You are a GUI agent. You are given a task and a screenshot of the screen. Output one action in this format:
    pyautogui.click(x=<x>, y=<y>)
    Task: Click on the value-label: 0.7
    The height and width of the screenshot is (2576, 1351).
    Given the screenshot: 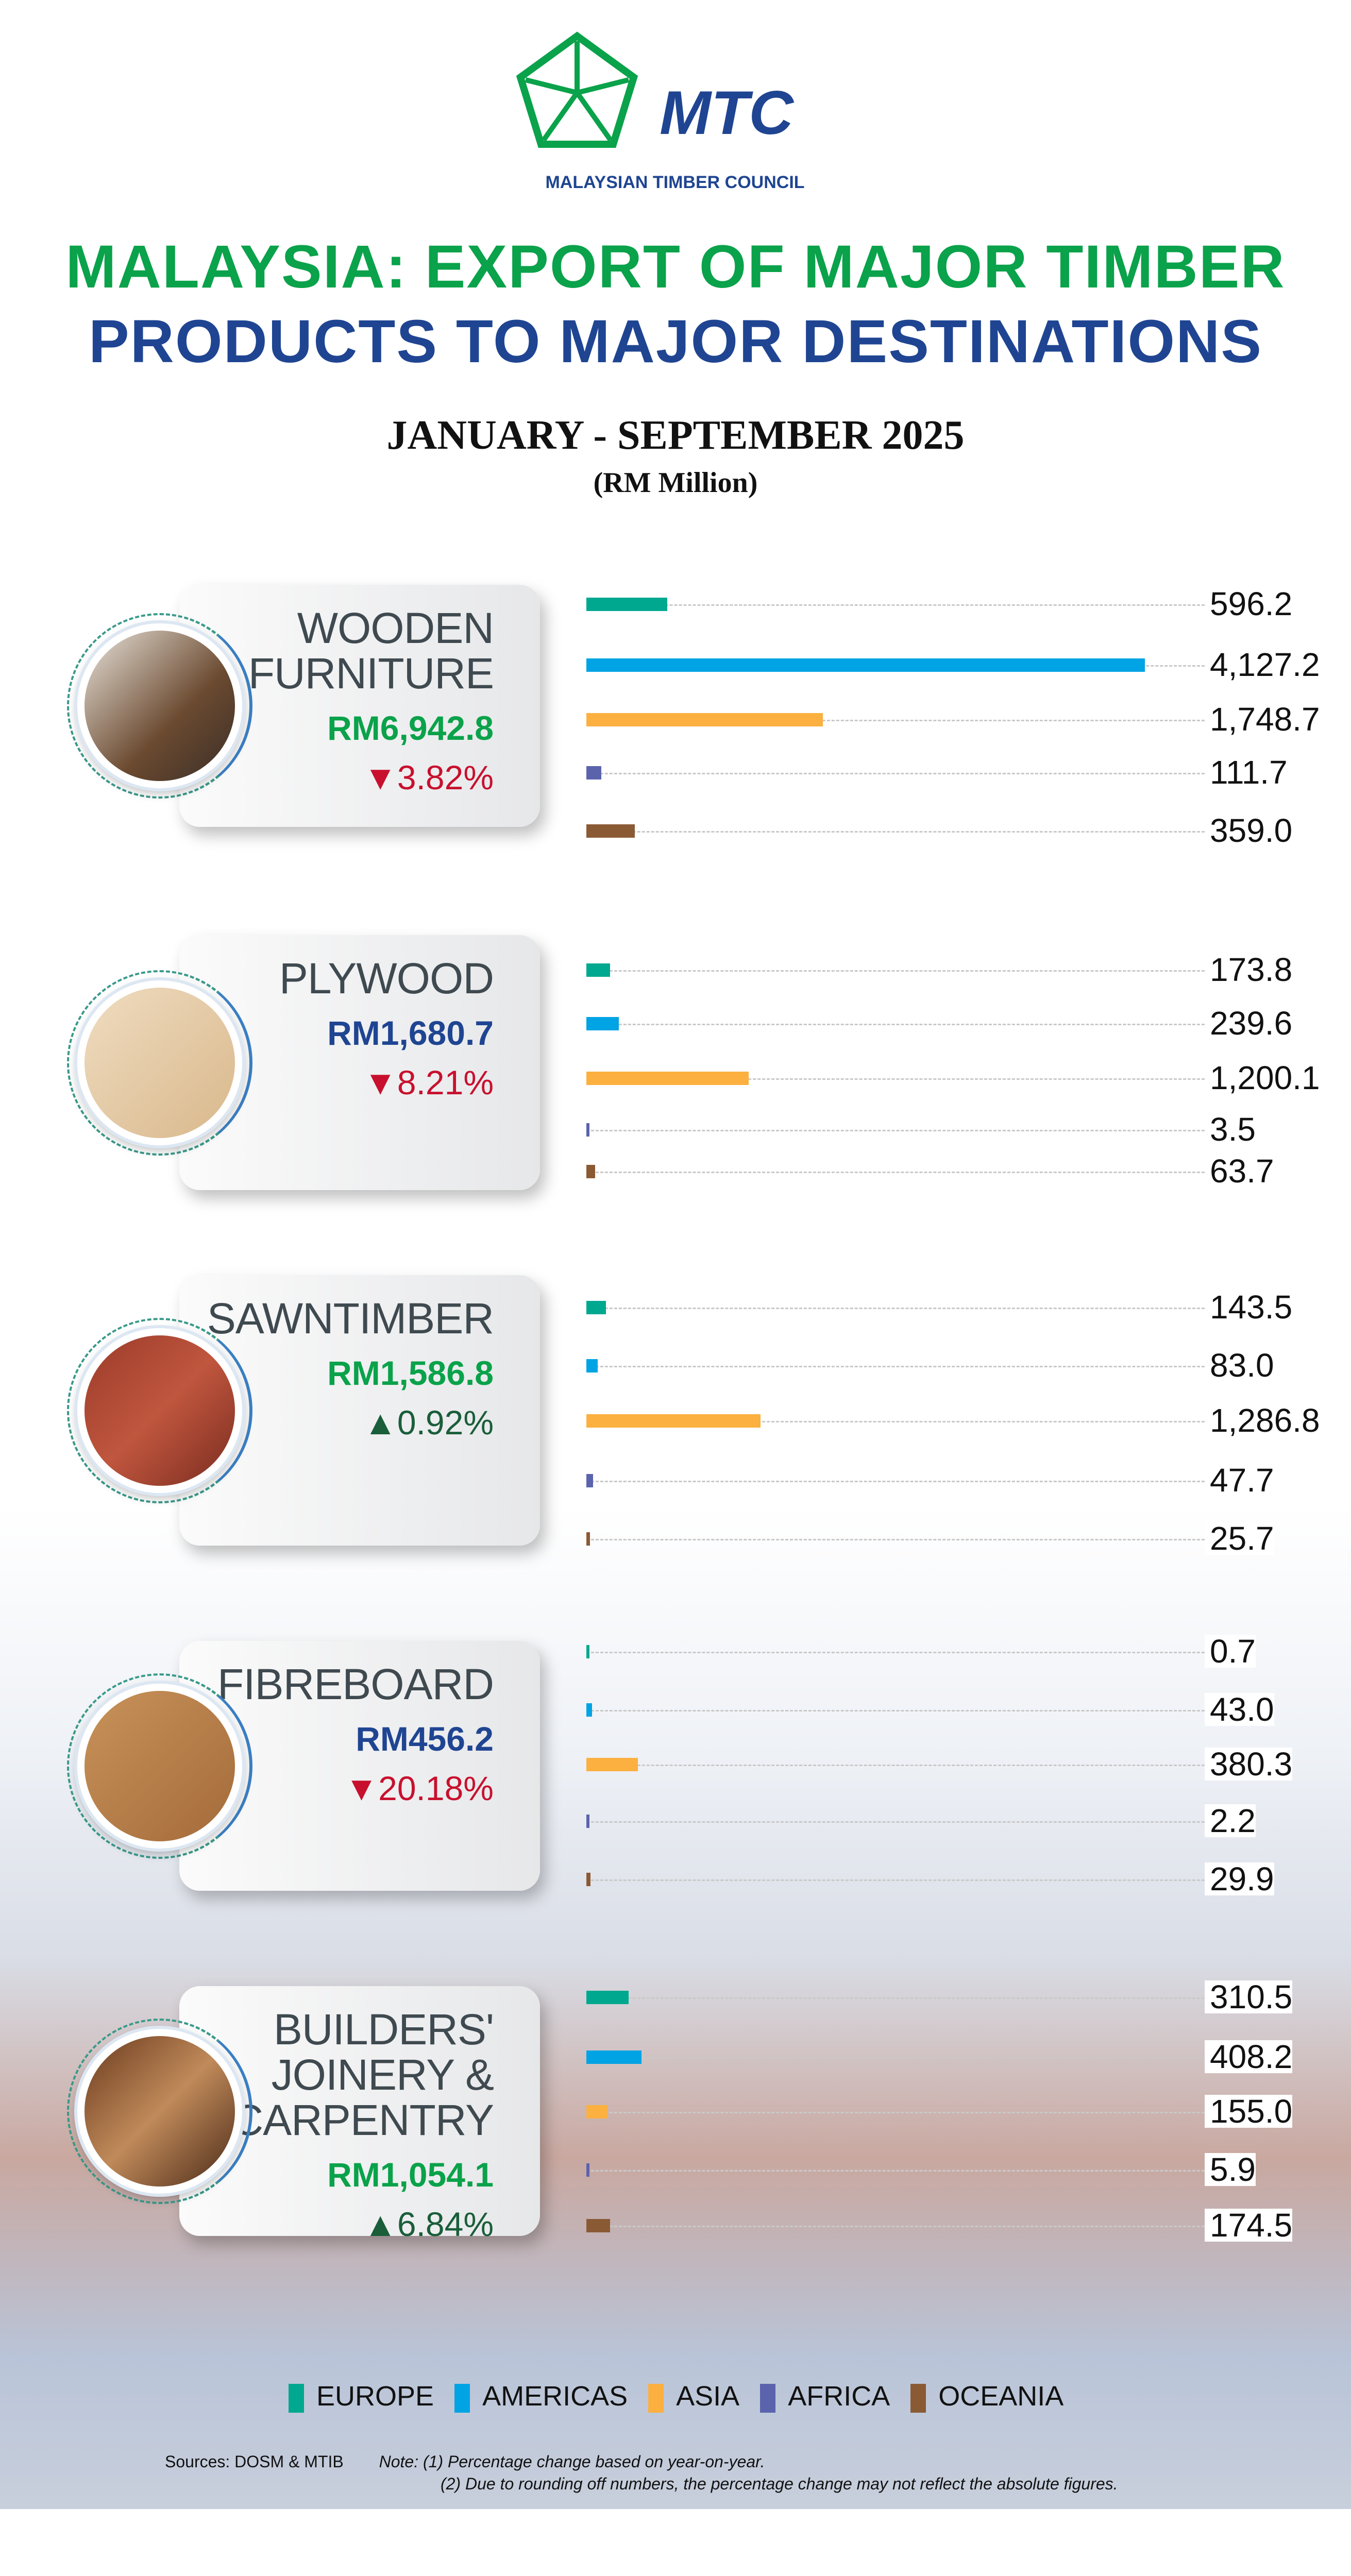 What is the action you would take?
    pyautogui.click(x=1230, y=1651)
    